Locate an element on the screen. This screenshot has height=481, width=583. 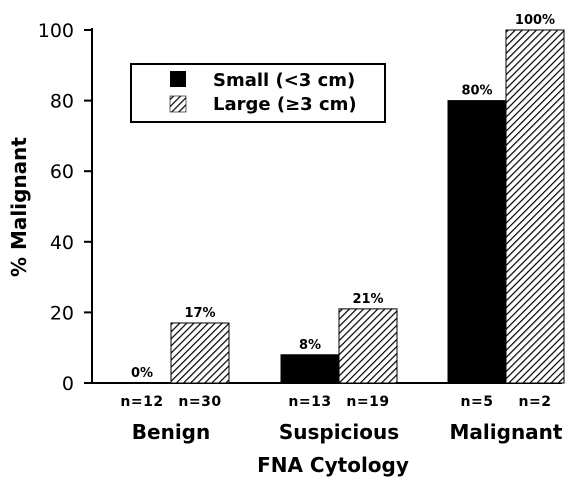
bar-suspicious-small is located at coordinates (310, 369).